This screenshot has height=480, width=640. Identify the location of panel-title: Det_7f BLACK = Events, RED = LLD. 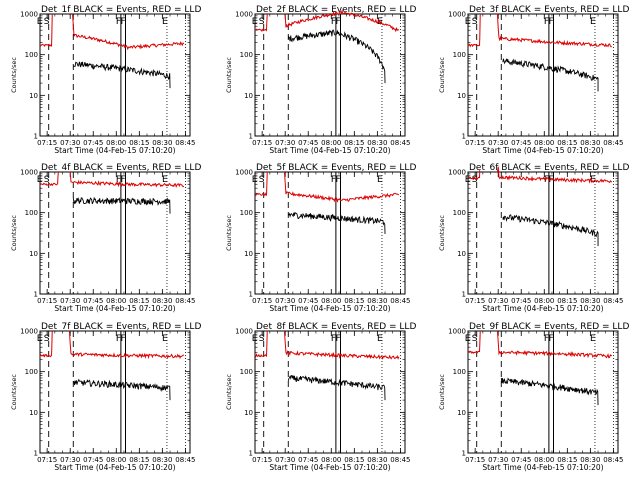
(121, 327).